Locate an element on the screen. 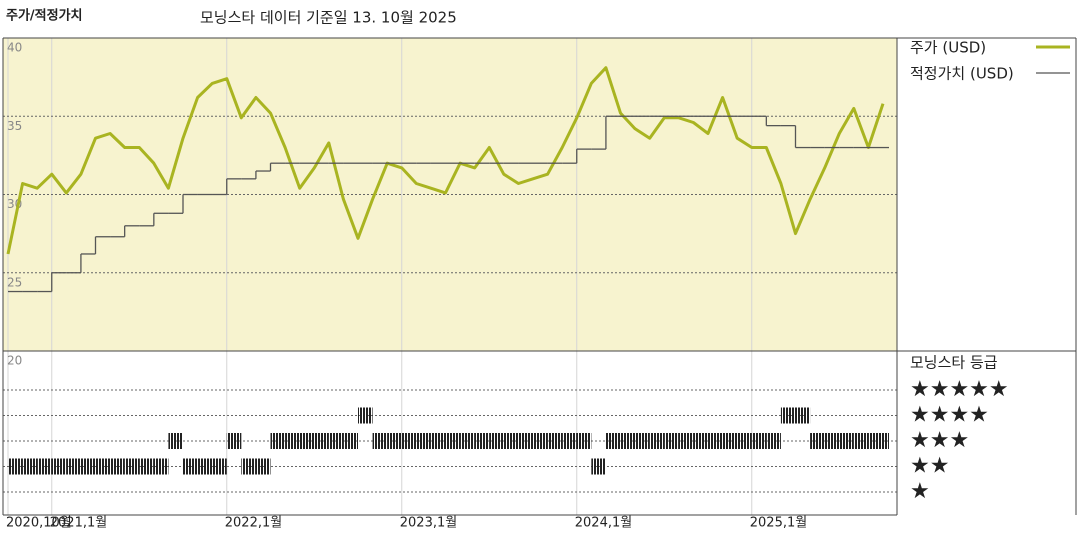 Image resolution: width=1080 pixels, height=540 pixels. legend-label: 주가 (USD) is located at coordinates (948, 48).